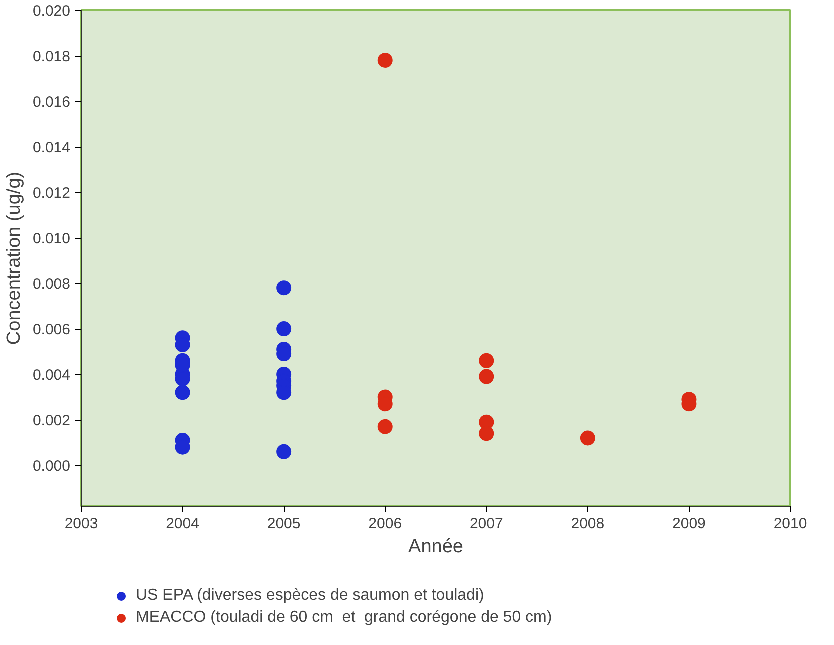 The width and height of the screenshot is (834, 645). What do you see at coordinates (51, 285) in the screenshot?
I see `y-tick-label: 0.008` at bounding box center [51, 285].